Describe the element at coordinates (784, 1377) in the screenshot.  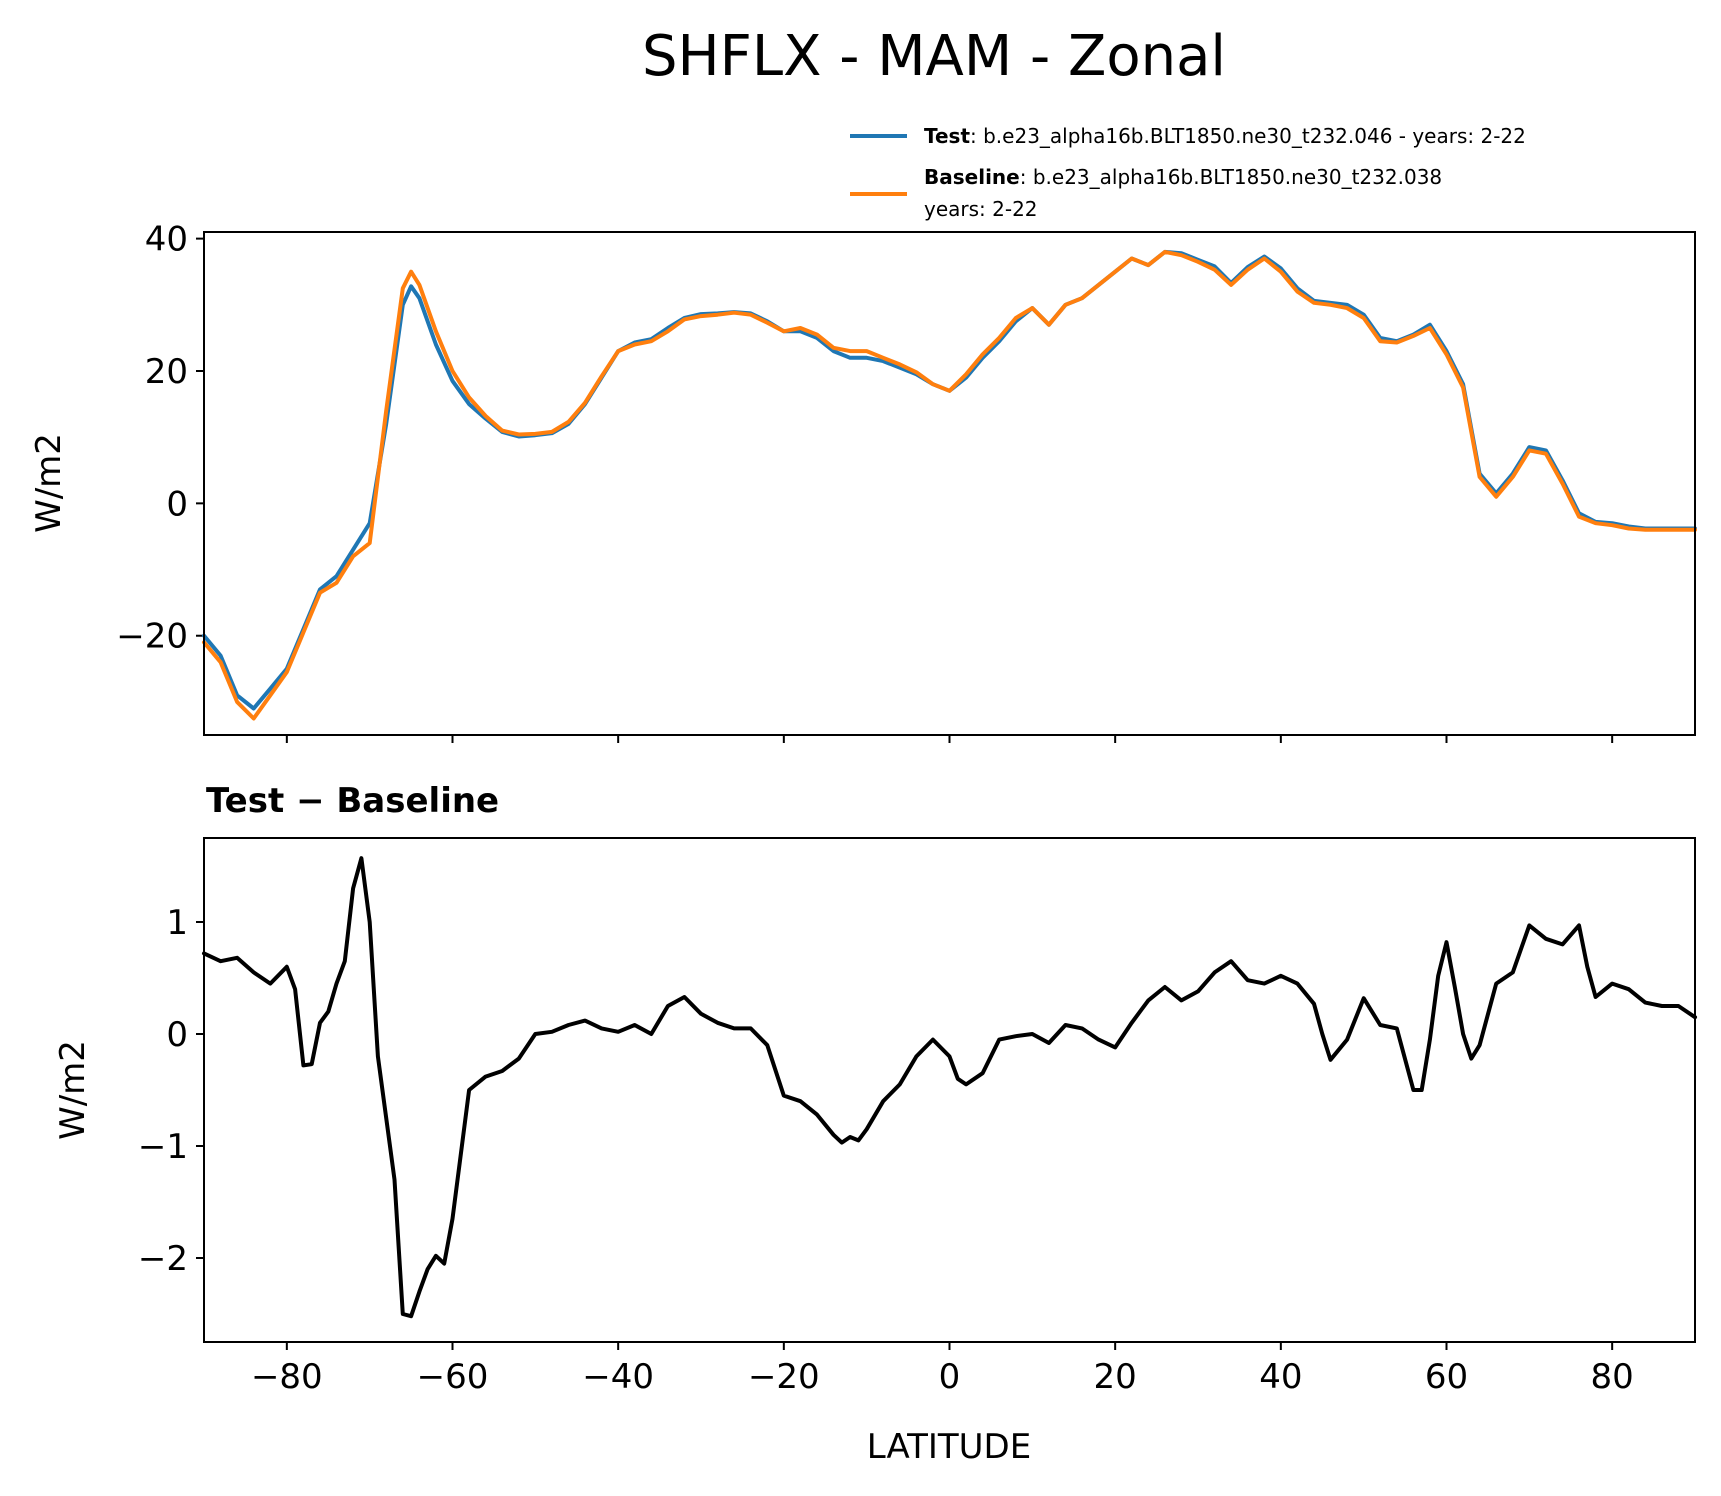
I see `bottom-x-tick-label: −20` at that location.